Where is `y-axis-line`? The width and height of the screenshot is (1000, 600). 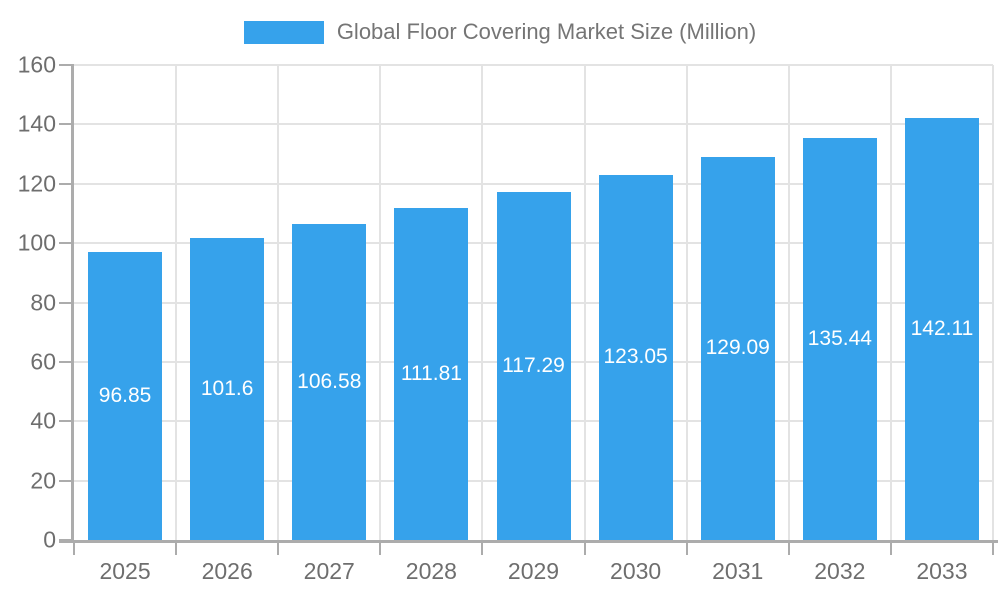
y-axis-line is located at coordinates (72, 304).